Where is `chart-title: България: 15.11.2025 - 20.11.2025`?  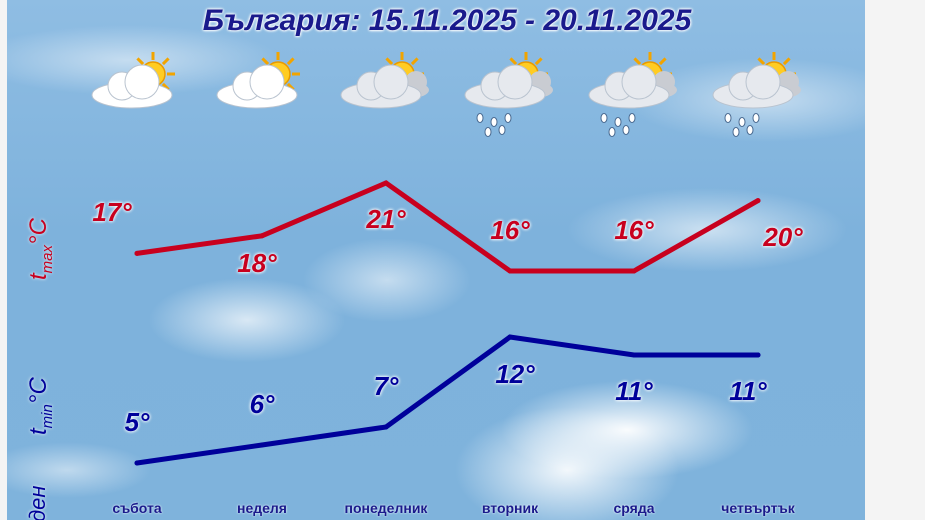
chart-title: България: 15.11.2025 - 20.11.2025 is located at coordinates (447, 20).